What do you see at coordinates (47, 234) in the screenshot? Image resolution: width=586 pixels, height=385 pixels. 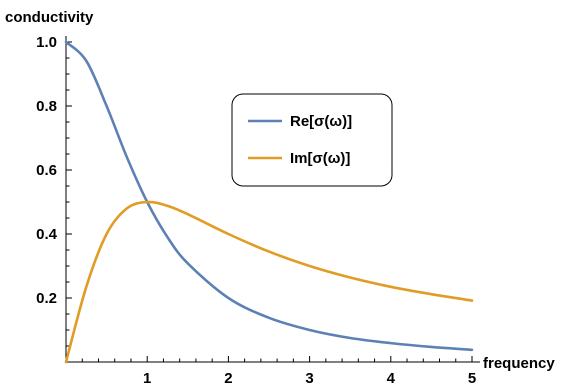 I see `y-tick-label: 0.4` at bounding box center [47, 234].